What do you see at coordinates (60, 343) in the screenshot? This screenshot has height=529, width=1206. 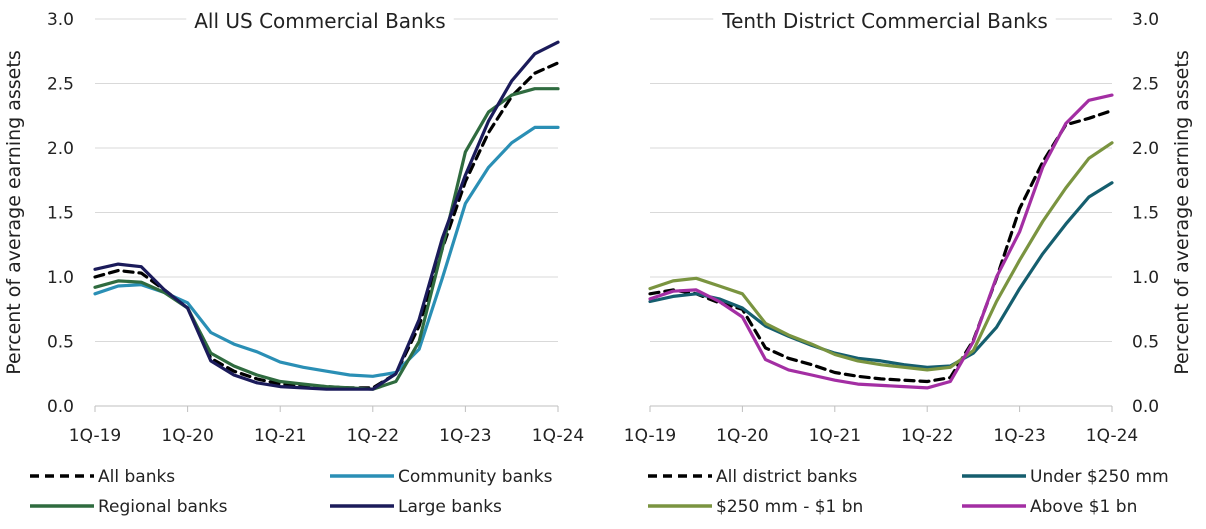 I see `chart-0-y-tick-label: 0.5` at bounding box center [60, 343].